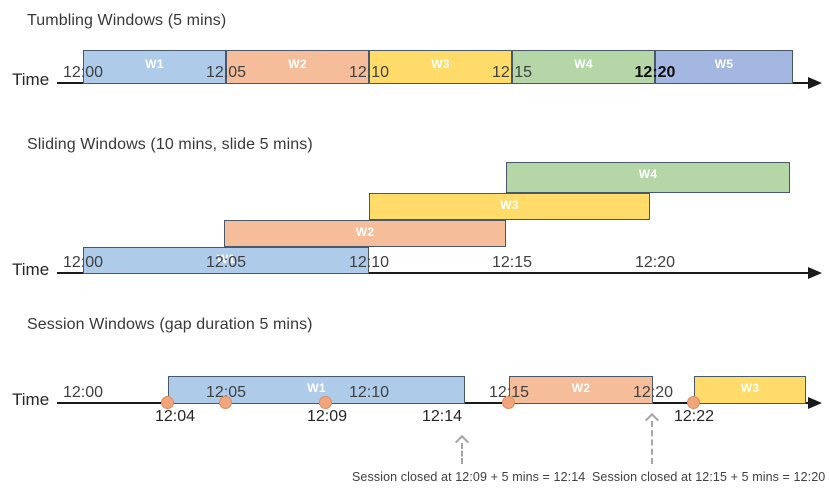 Image resolution: width=829 pixels, height=498 pixels. Describe the element at coordinates (724, 64) in the screenshot. I see `window-label: W5` at that location.